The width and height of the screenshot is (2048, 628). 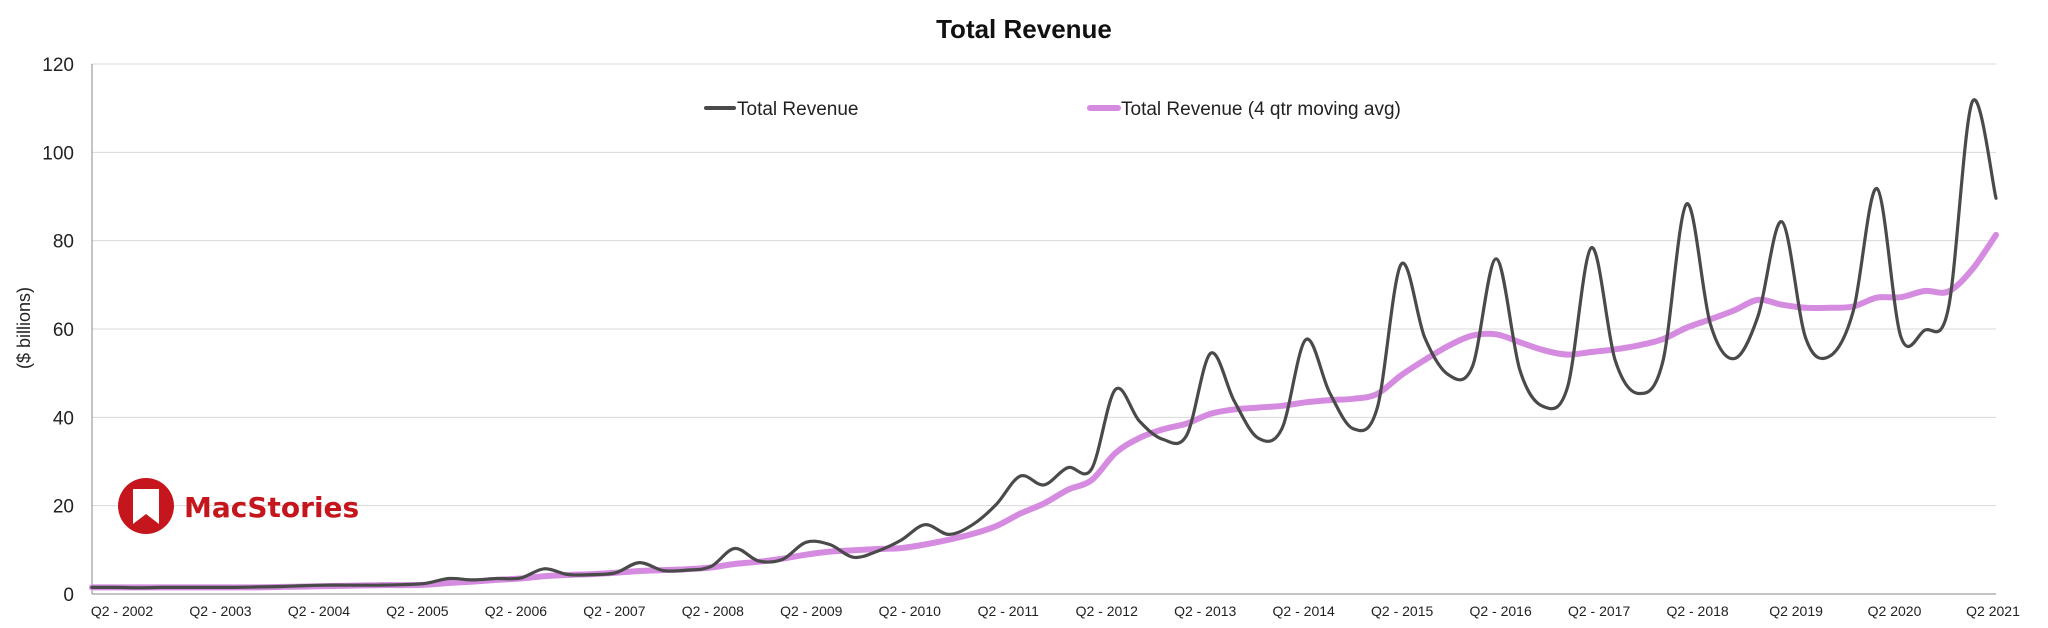 I want to click on x-tick-label: Q2 - 2005, so click(x=417, y=611).